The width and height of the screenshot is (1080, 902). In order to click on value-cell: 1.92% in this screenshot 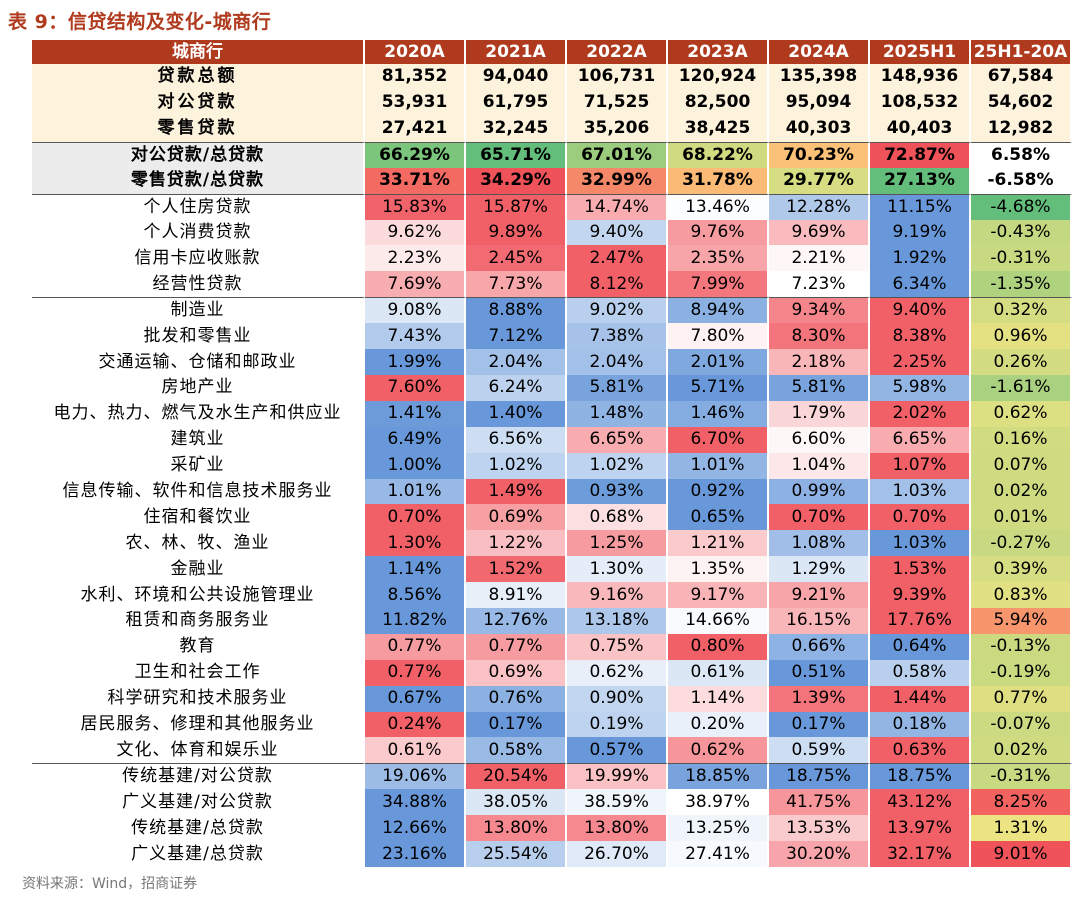, I will do `click(920, 258)`.